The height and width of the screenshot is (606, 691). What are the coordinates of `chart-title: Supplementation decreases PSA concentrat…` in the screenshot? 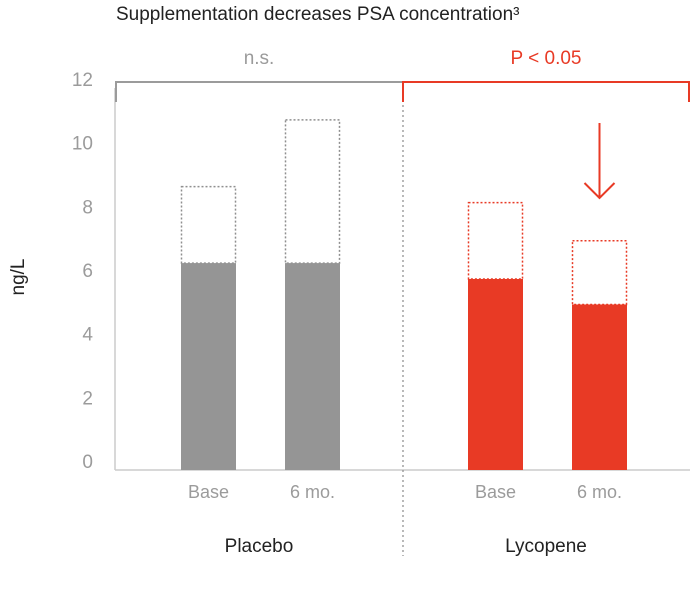 It's located at (317, 14).